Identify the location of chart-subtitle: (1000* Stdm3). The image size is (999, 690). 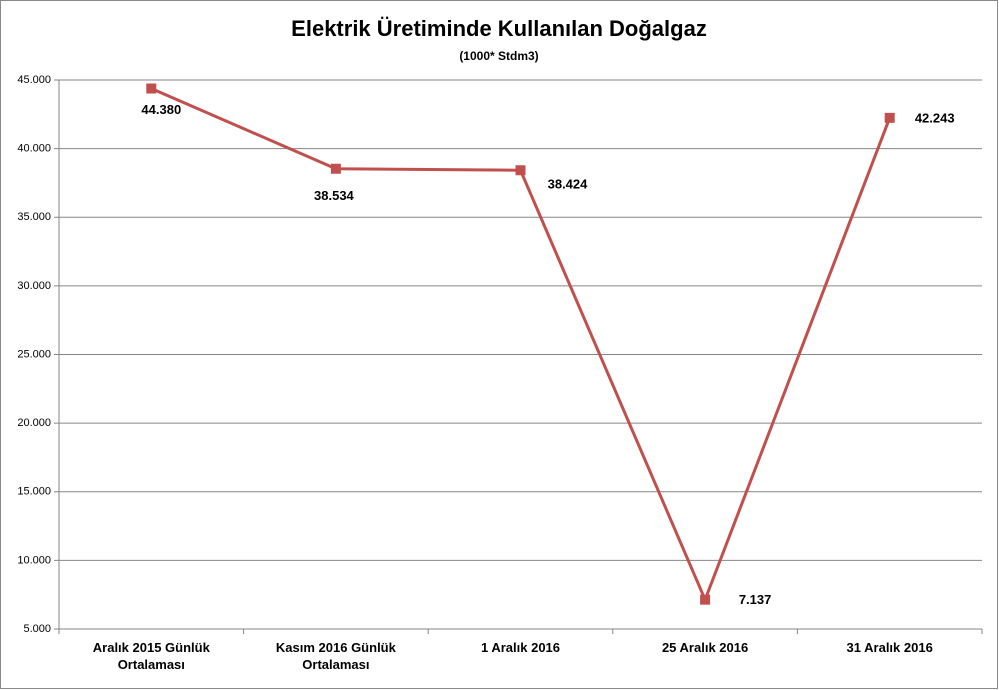
(498, 56).